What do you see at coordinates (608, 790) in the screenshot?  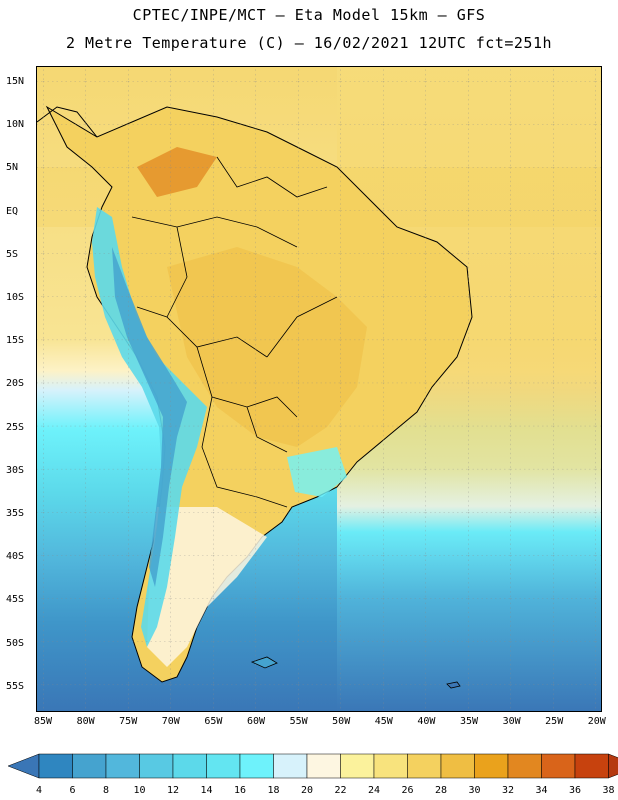 I see `colorbar-label: 38` at bounding box center [608, 790].